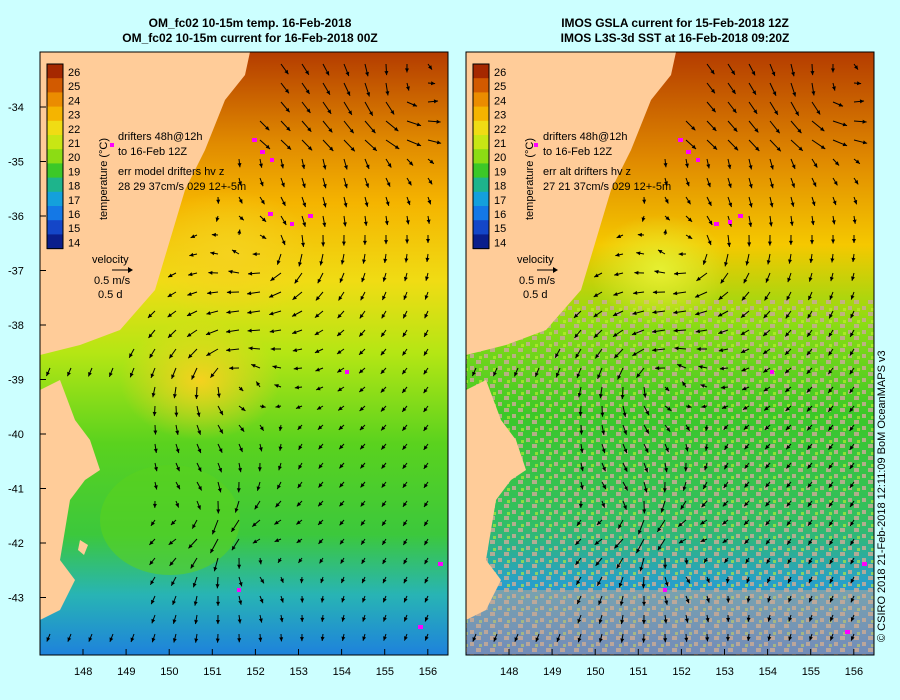 The image size is (900, 700). Describe the element at coordinates (577, 152) in the screenshot. I see `right-drifters-label-2: to 16-Feb 12Z` at that location.